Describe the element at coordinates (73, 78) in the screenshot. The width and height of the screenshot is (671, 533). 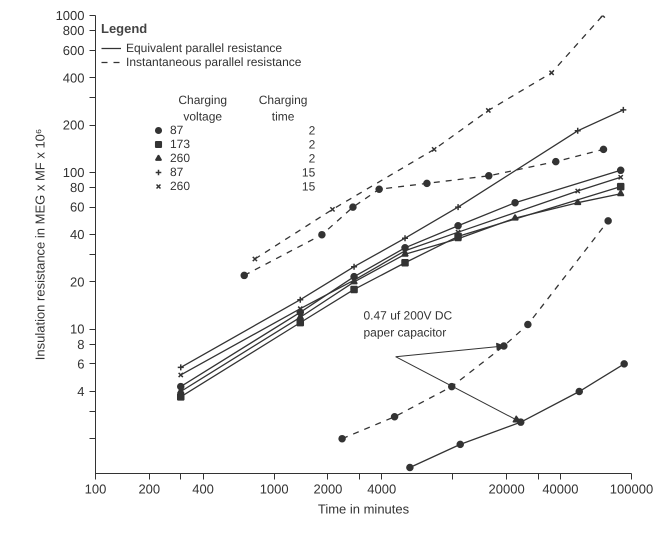
I see `y-tick-label: 400` at that location.